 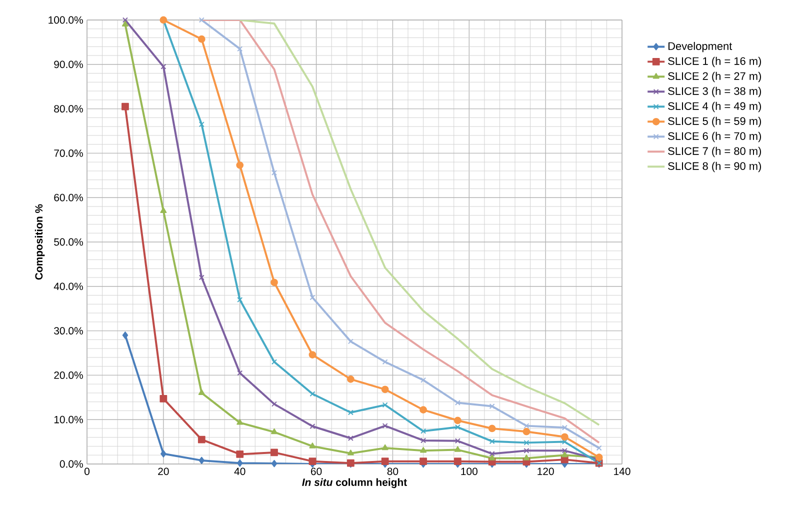 I want to click on legend-label: SLICE 3 (h = 38 m), so click(x=714, y=92).